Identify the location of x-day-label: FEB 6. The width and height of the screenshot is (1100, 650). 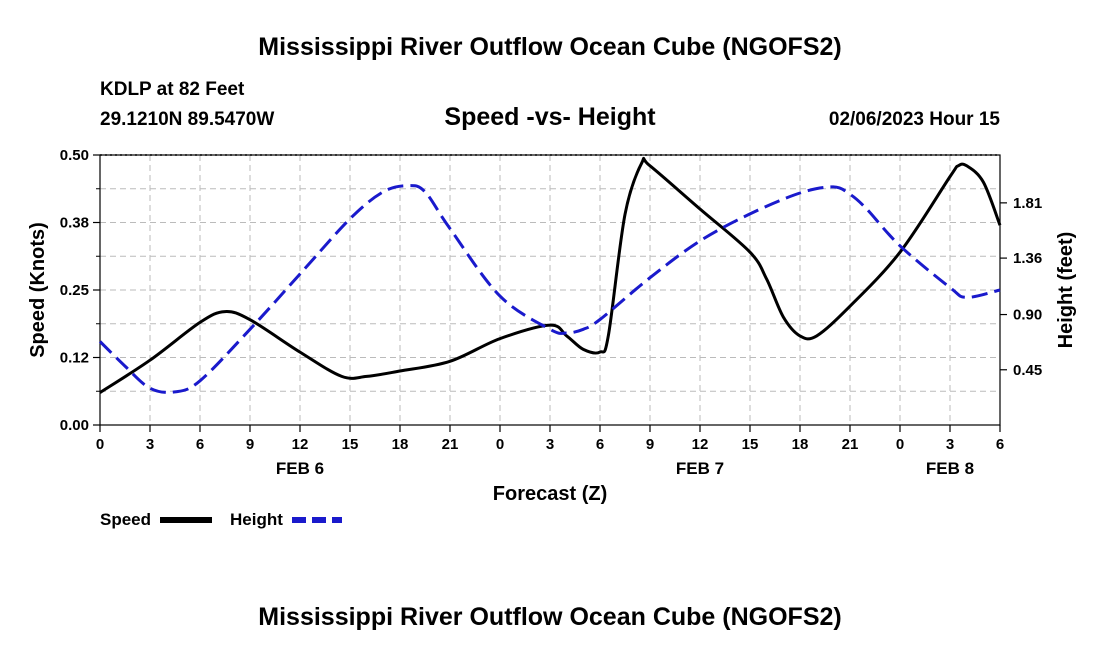
(300, 468).